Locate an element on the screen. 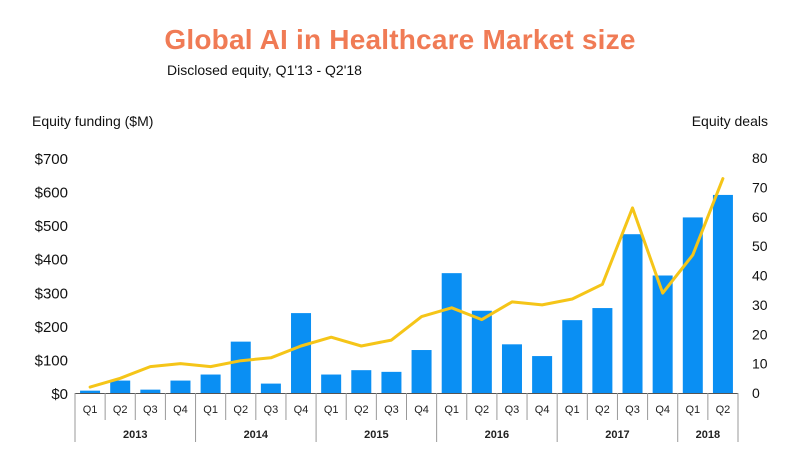  right-y-tick-label: 30 is located at coordinates (760, 305).